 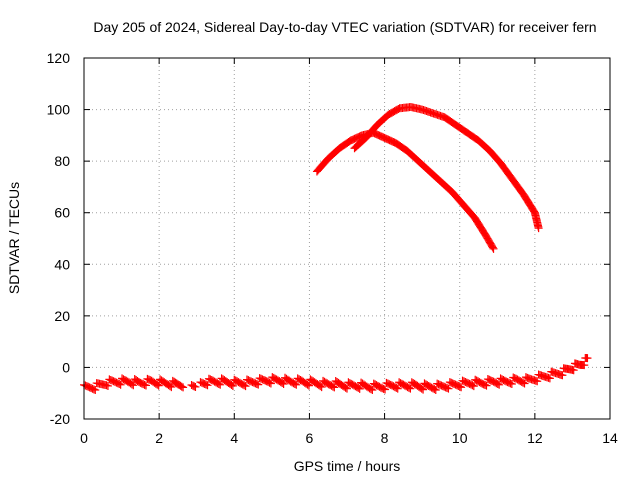 I want to click on y-tick-label: 80, so click(x=62, y=161).